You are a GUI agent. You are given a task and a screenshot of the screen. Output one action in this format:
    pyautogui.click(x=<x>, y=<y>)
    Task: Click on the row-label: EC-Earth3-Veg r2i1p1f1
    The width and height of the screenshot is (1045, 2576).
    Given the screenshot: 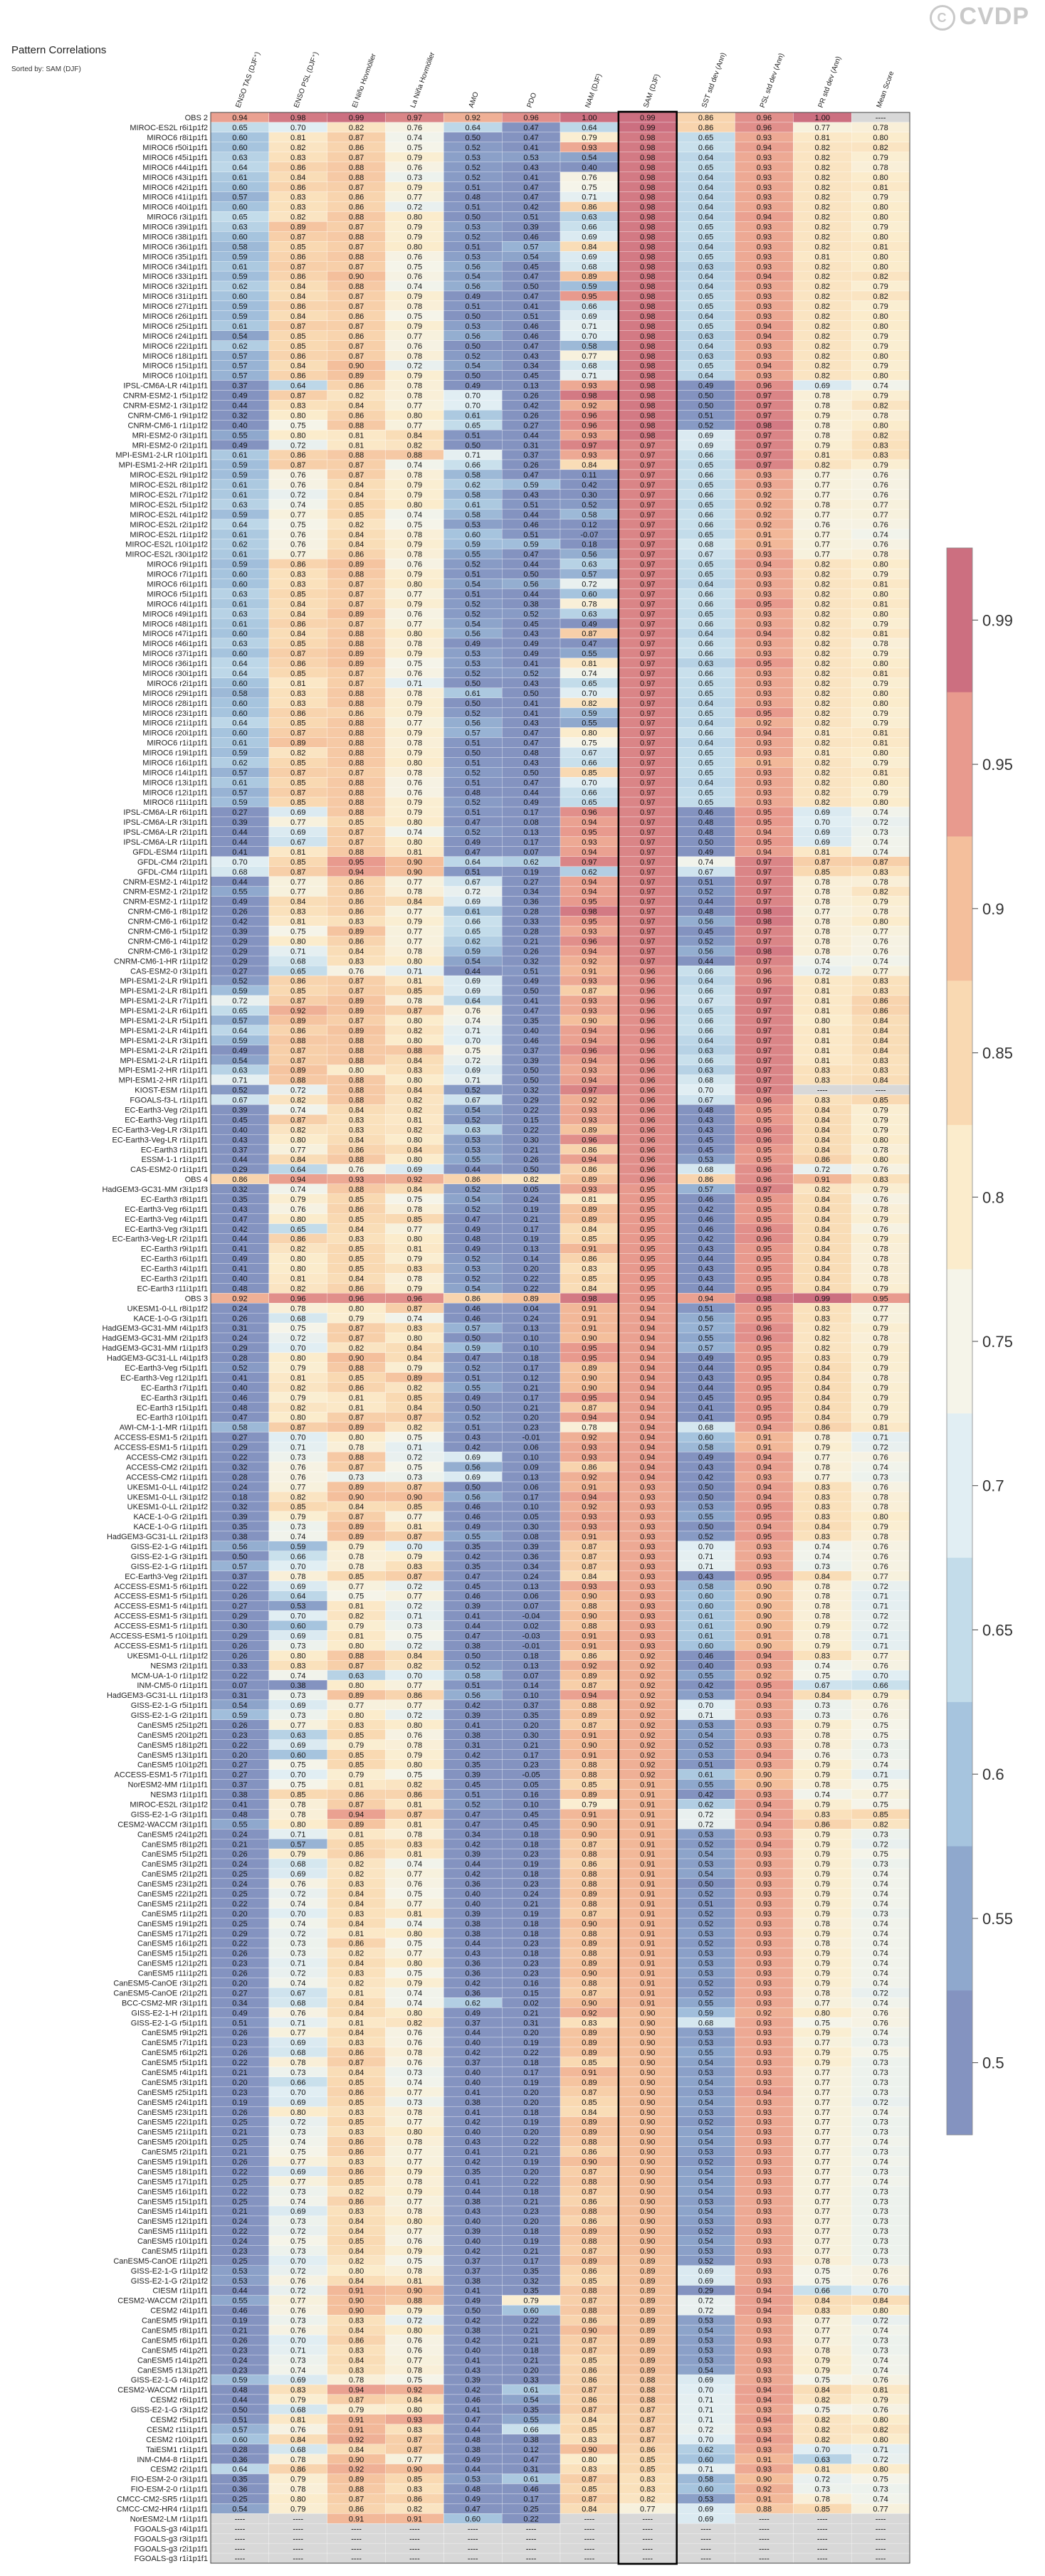 What is the action you would take?
    pyautogui.click(x=166, y=1110)
    